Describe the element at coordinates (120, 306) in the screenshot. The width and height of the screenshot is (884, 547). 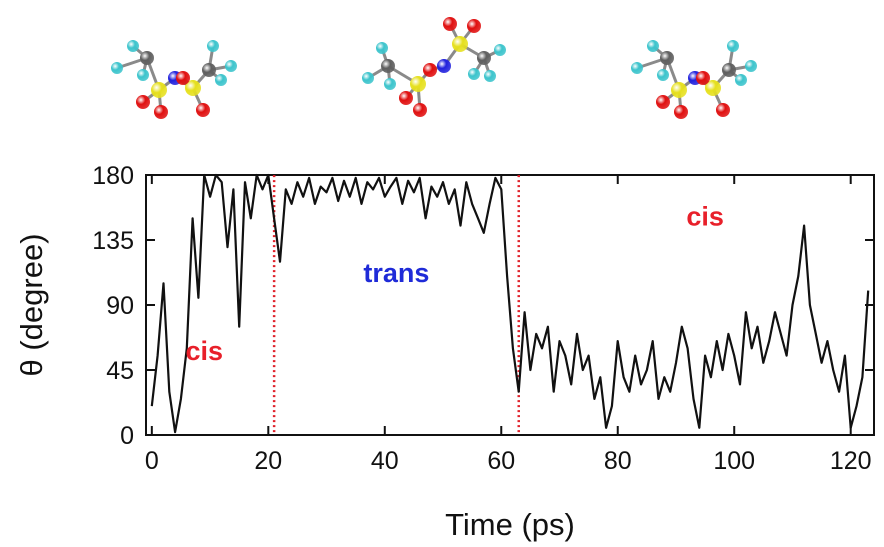
I see `y-tick-label: 90` at that location.